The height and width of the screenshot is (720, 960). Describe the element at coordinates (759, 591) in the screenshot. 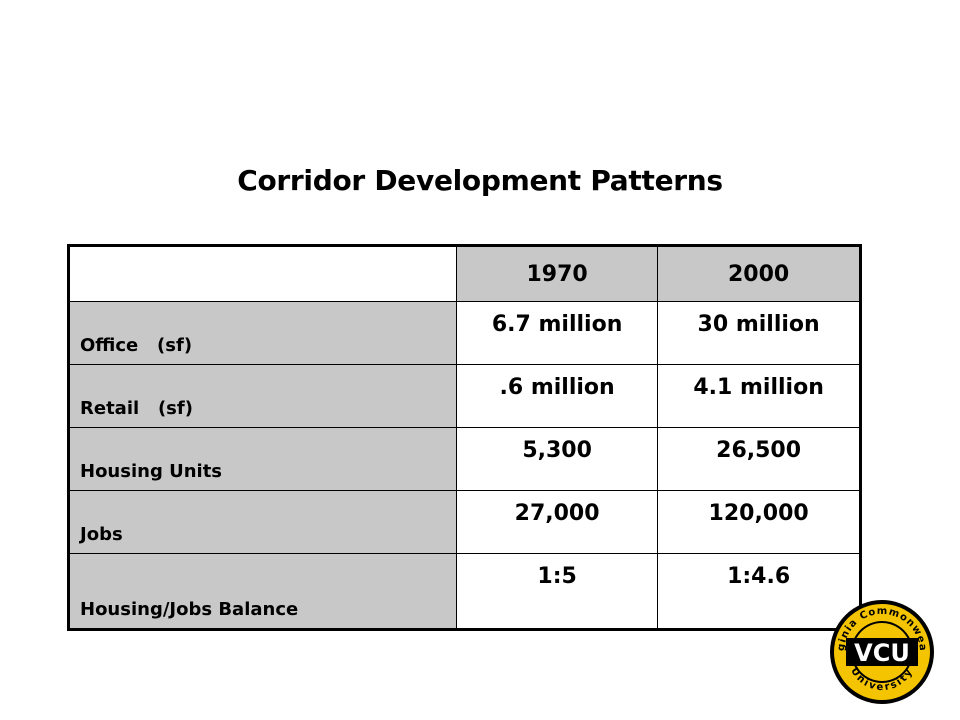

I see `cell-2000: 1:4.6` at that location.